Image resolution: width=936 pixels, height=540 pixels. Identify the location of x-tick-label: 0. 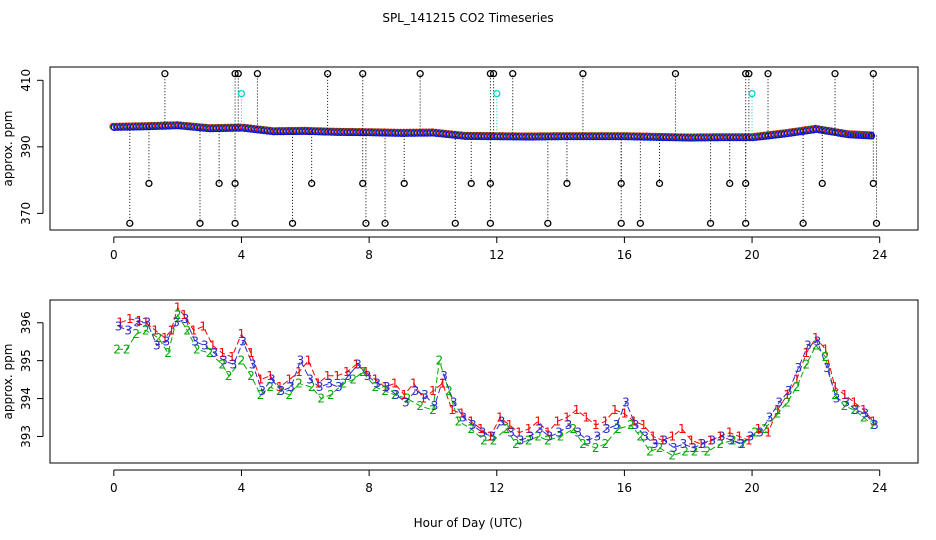
(114, 488).